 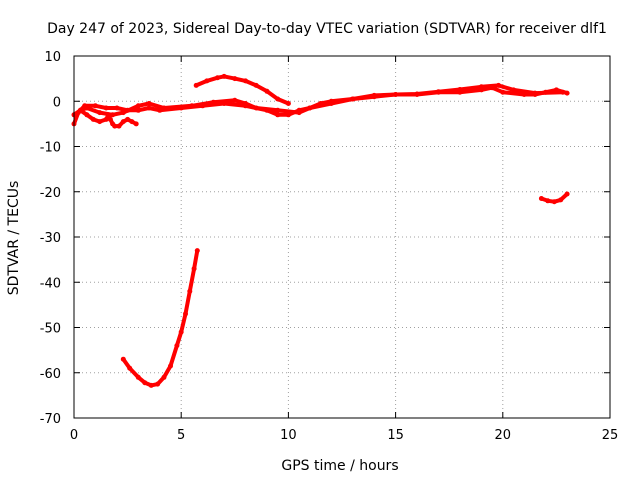 What do you see at coordinates (14, 238) in the screenshot?
I see `y-axis-title: SDTVAR / TECUs` at bounding box center [14, 238].